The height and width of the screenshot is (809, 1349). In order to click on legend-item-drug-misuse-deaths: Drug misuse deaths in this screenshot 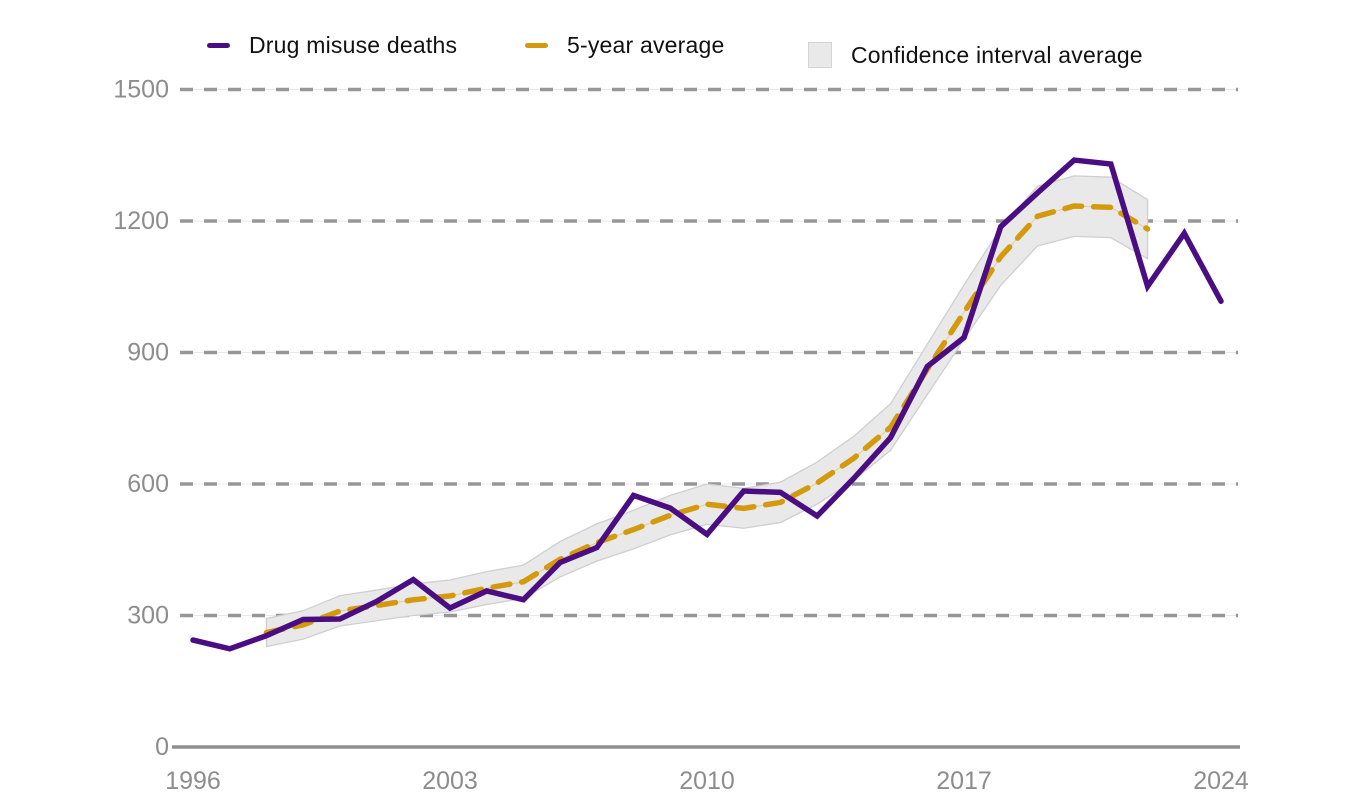, I will do `click(332, 45)`.